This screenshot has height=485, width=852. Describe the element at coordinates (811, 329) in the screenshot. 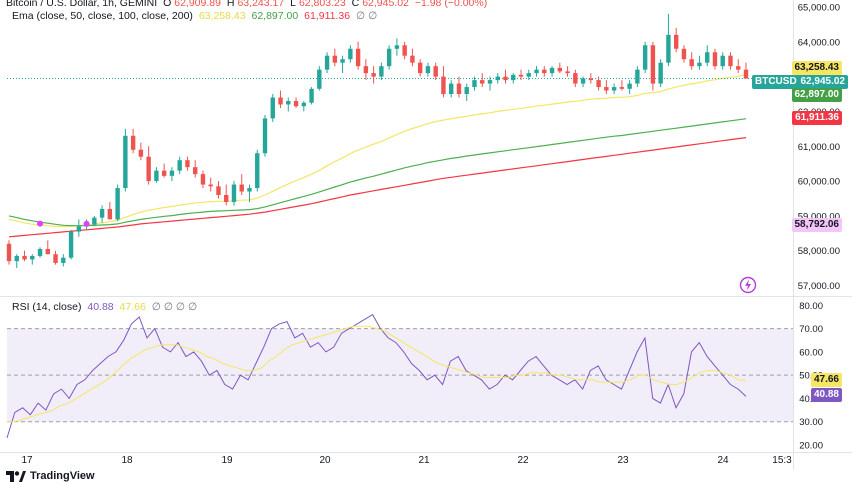

I see `rsi-tick-label: 70.00` at that location.